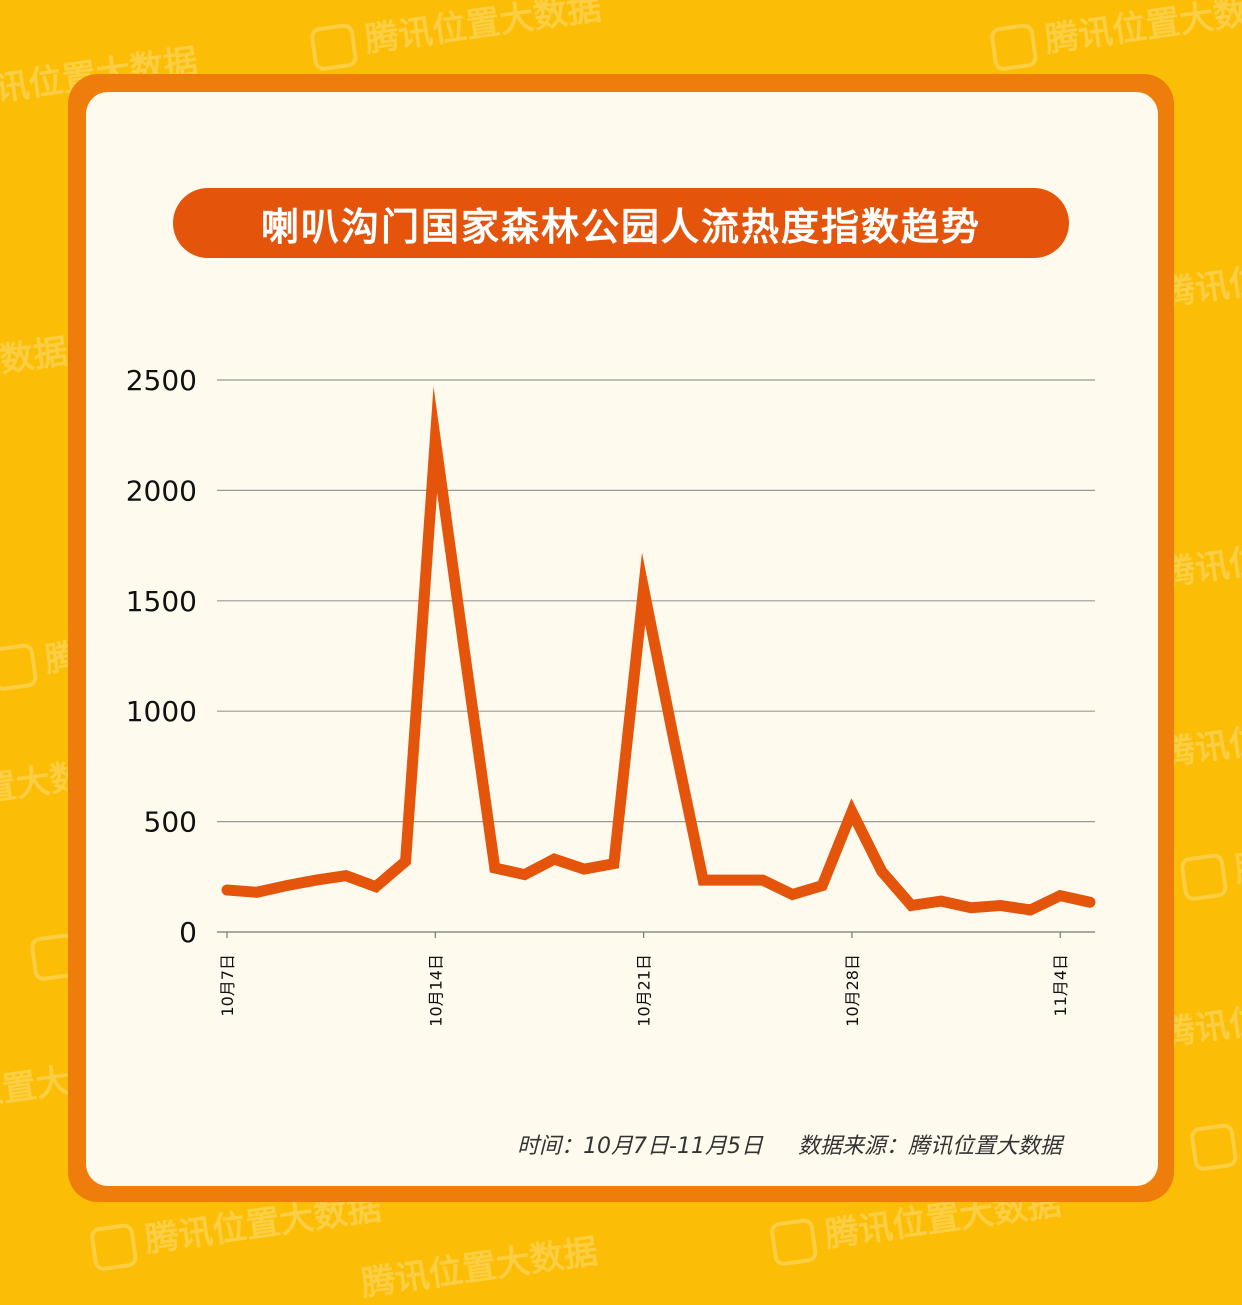  I want to click on x-tick-label: 11月4日, so click(1060, 985).